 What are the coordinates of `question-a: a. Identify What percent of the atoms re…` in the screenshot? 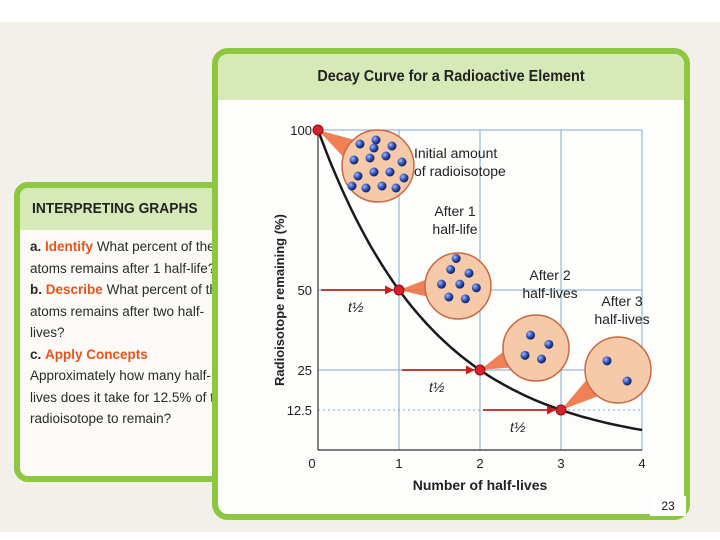 It's located at (130, 257).